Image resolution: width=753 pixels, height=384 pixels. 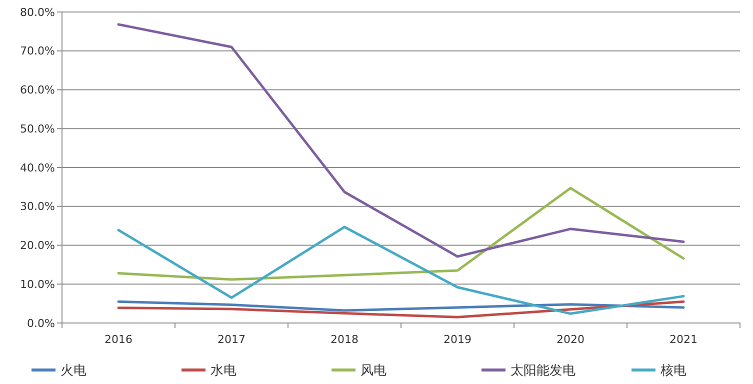 What do you see at coordinates (458, 339) in the screenshot?
I see `x-tick-label: 2019` at bounding box center [458, 339].